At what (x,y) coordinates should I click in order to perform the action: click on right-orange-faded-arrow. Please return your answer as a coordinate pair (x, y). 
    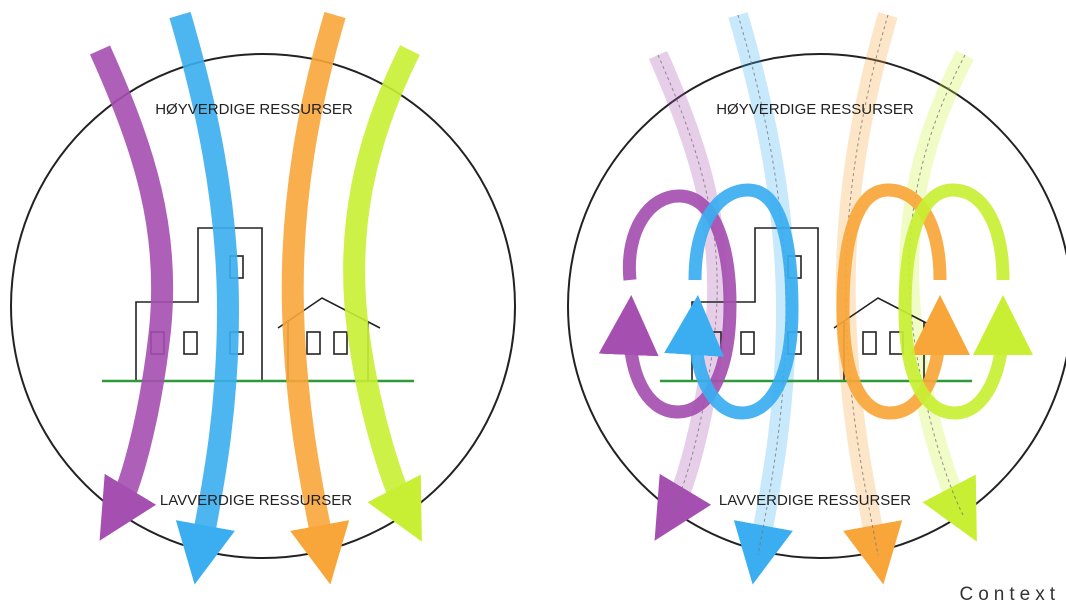
    Looking at the image, I should click on (869, 298).